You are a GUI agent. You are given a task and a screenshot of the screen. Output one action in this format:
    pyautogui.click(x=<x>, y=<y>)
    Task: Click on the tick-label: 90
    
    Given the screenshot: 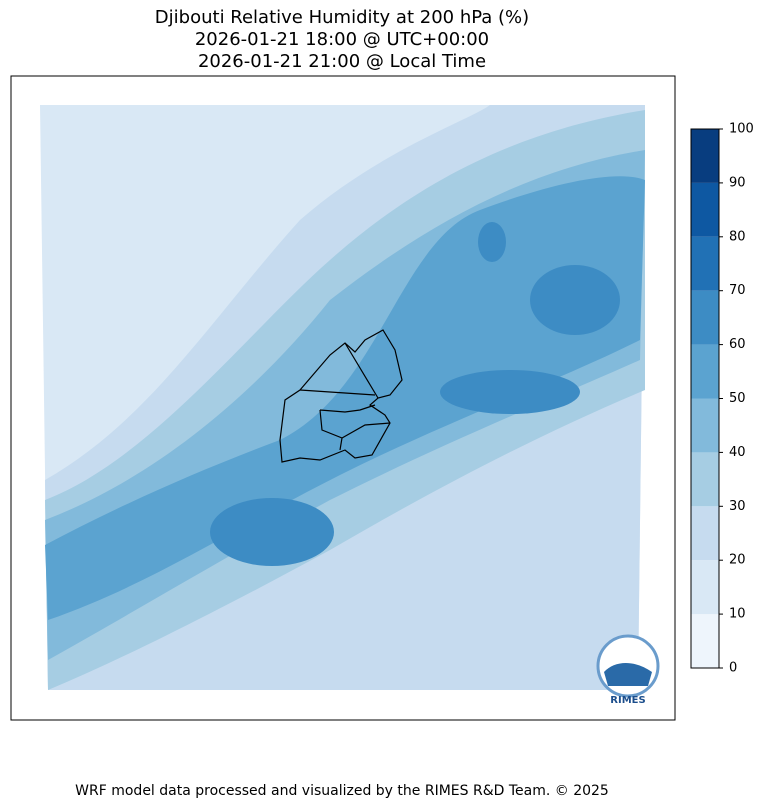 What is the action you would take?
    pyautogui.click(x=737, y=182)
    